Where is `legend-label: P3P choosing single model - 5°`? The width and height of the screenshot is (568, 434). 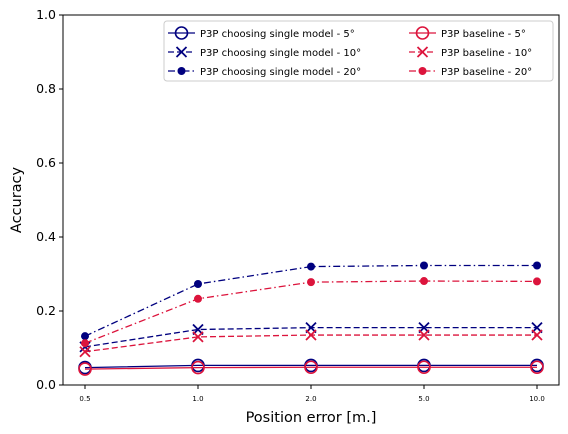
legend-label: P3P choosing single model - 5° is located at coordinates (277, 34).